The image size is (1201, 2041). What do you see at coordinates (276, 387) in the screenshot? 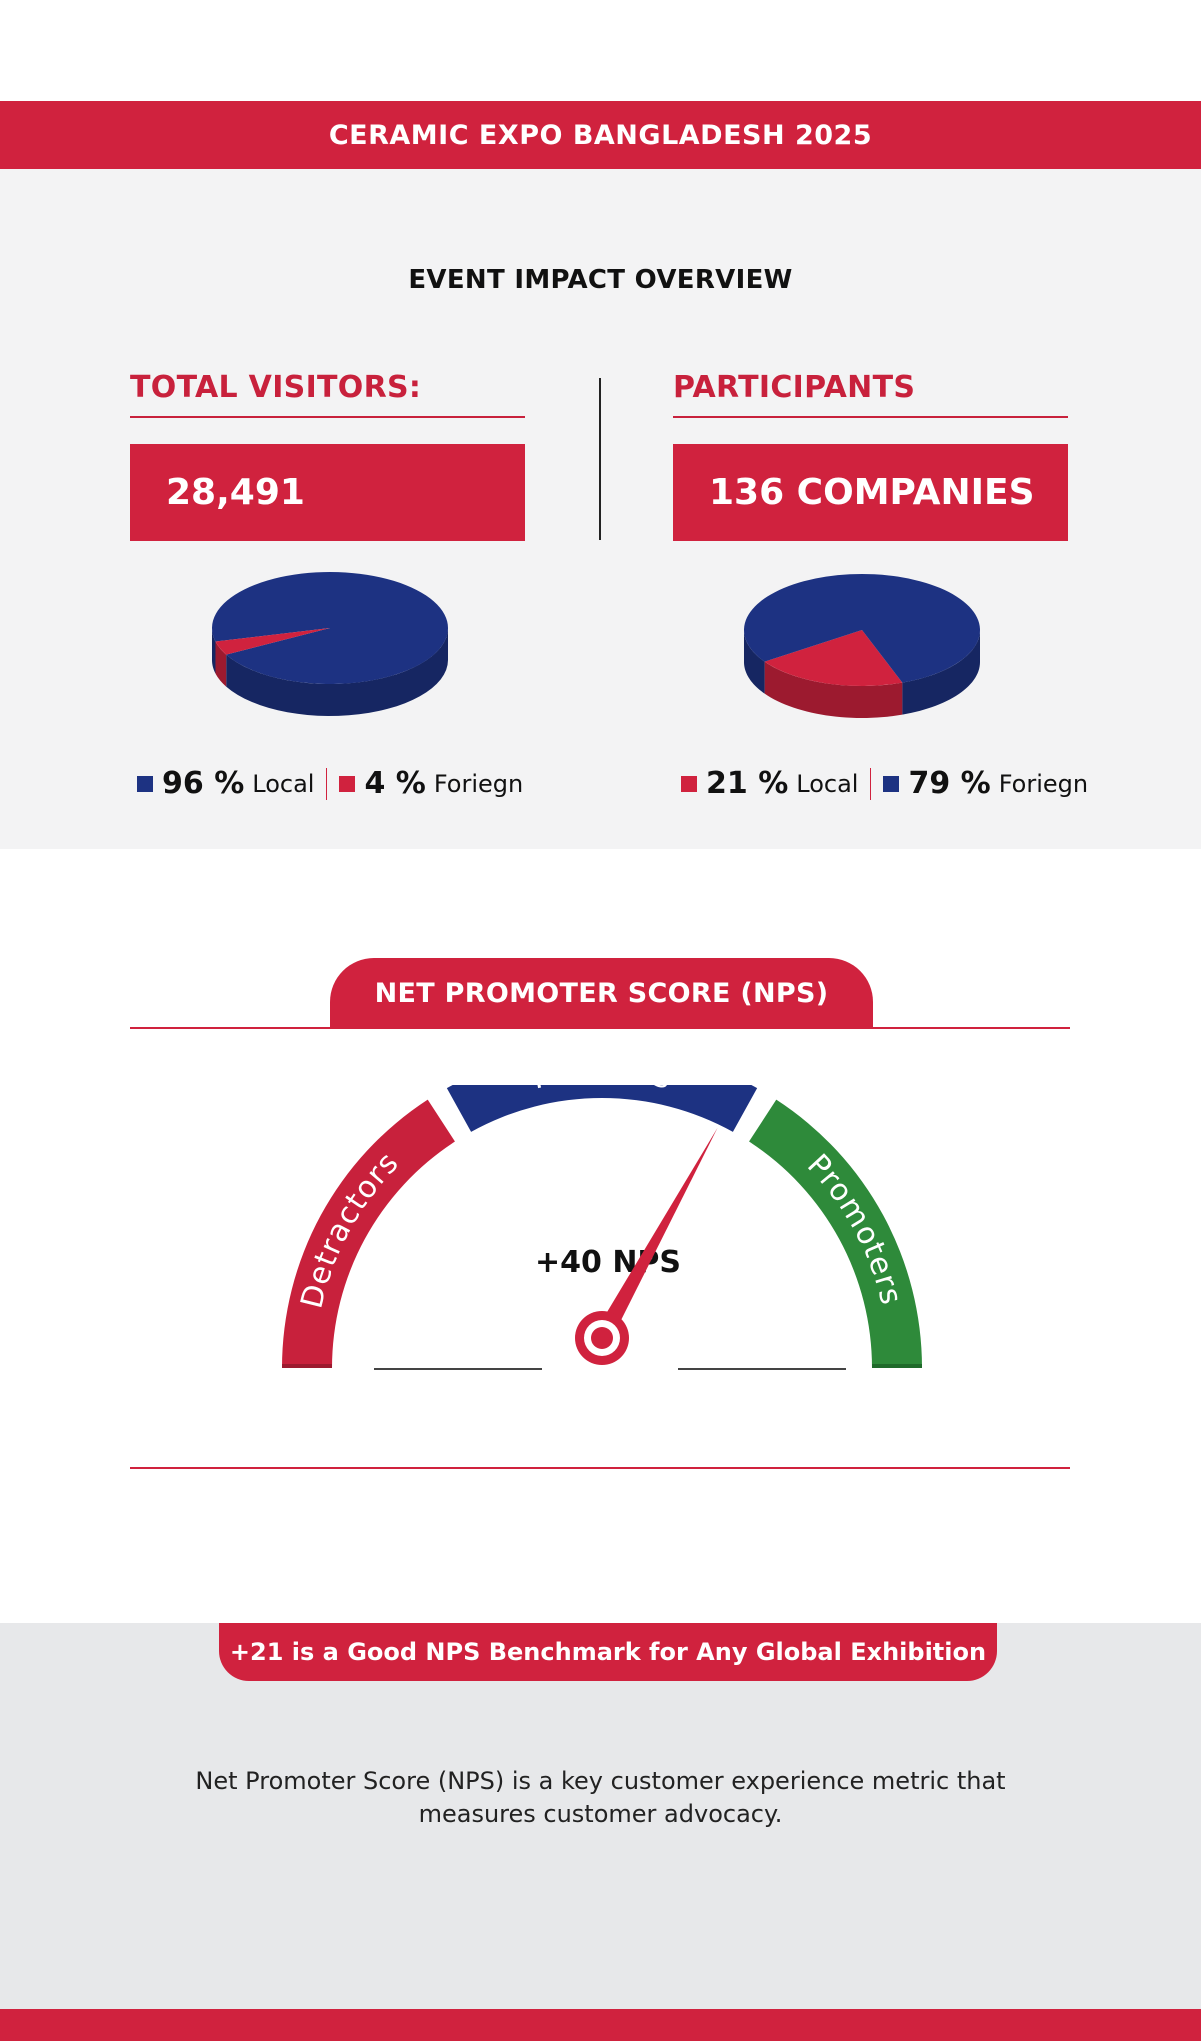
I see `visitors-heading: TOTAL VISITORS:` at bounding box center [276, 387].